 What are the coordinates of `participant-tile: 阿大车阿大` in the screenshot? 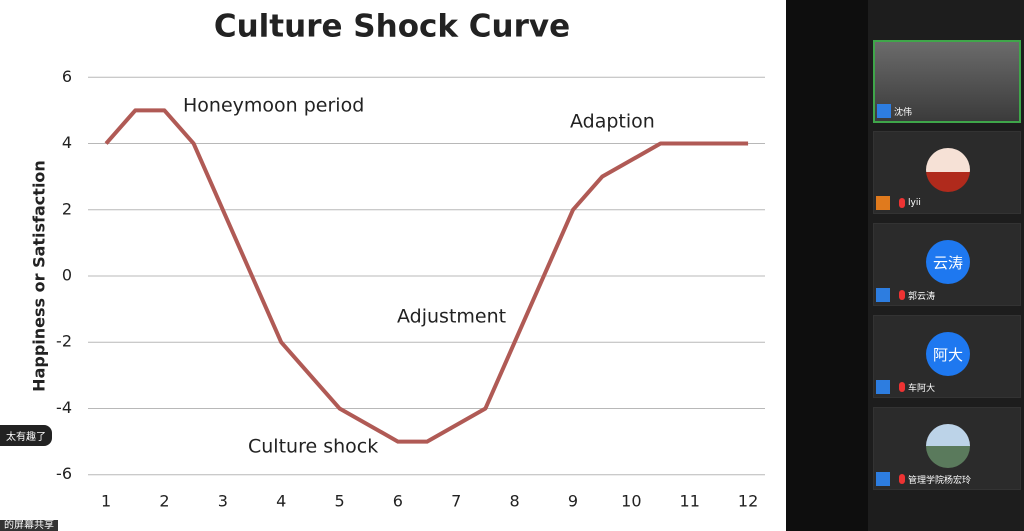 It's located at (947, 356).